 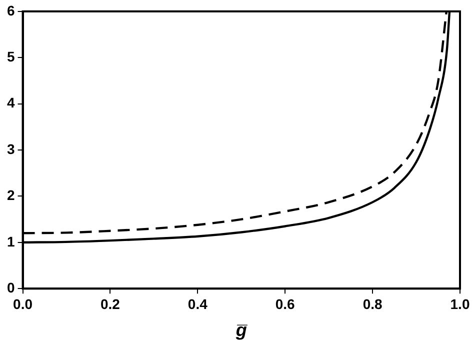 What do you see at coordinates (10, 148) in the screenshot?
I see `y-tick-label: 3` at bounding box center [10, 148].